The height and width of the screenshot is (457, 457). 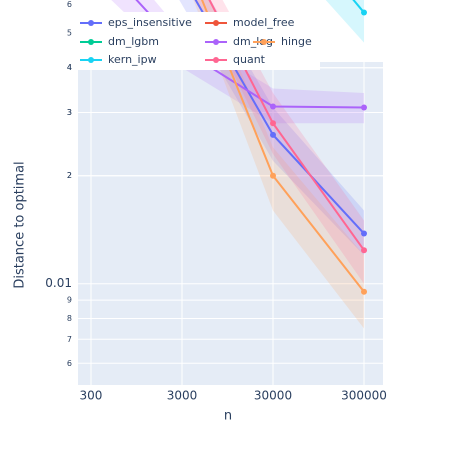 I want to click on legend-label: eps_insensitive, so click(x=150, y=22).